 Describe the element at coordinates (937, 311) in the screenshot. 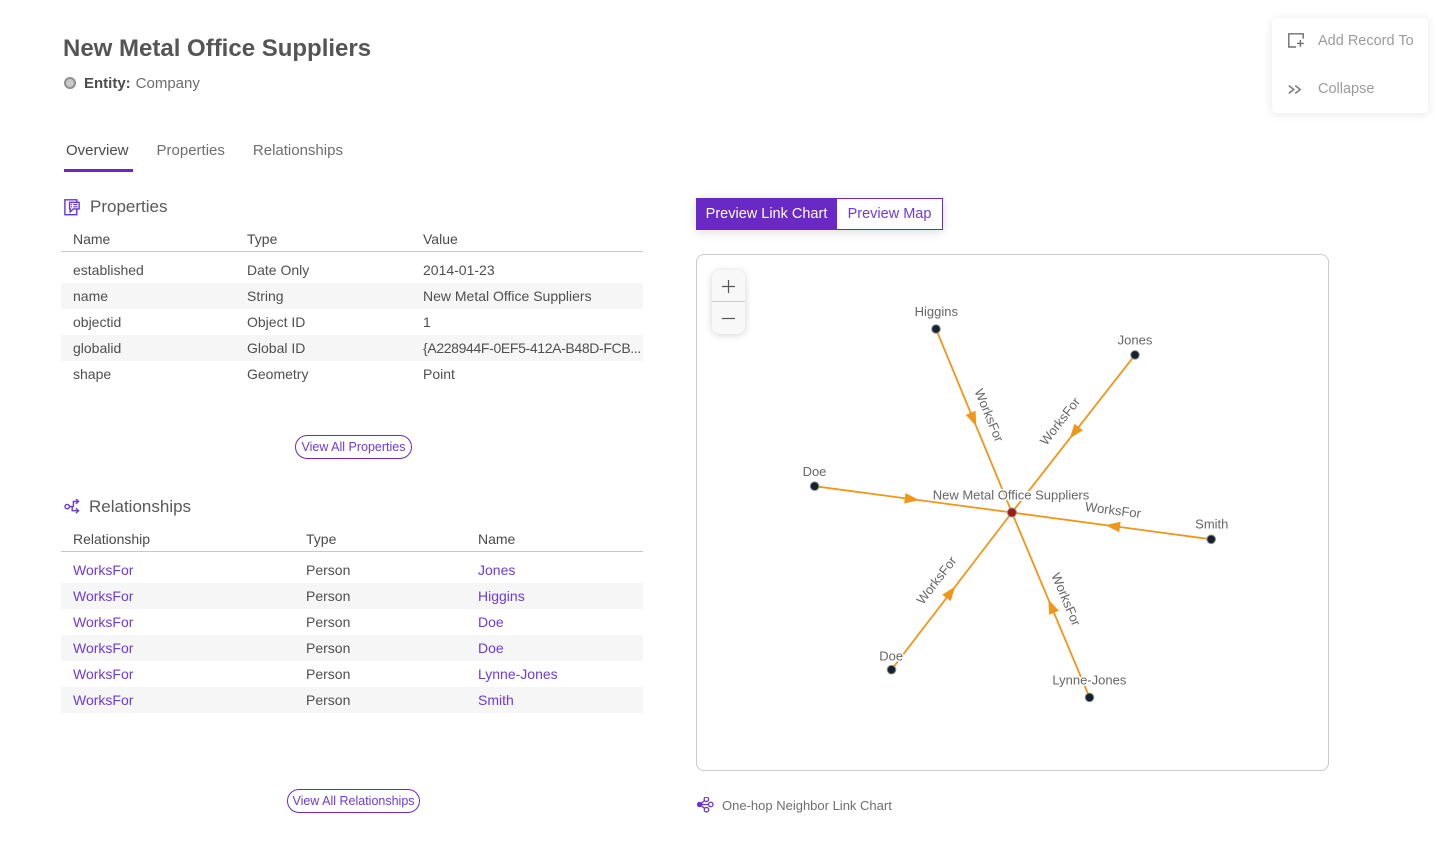

I see `svg-text: Higgins` at that location.